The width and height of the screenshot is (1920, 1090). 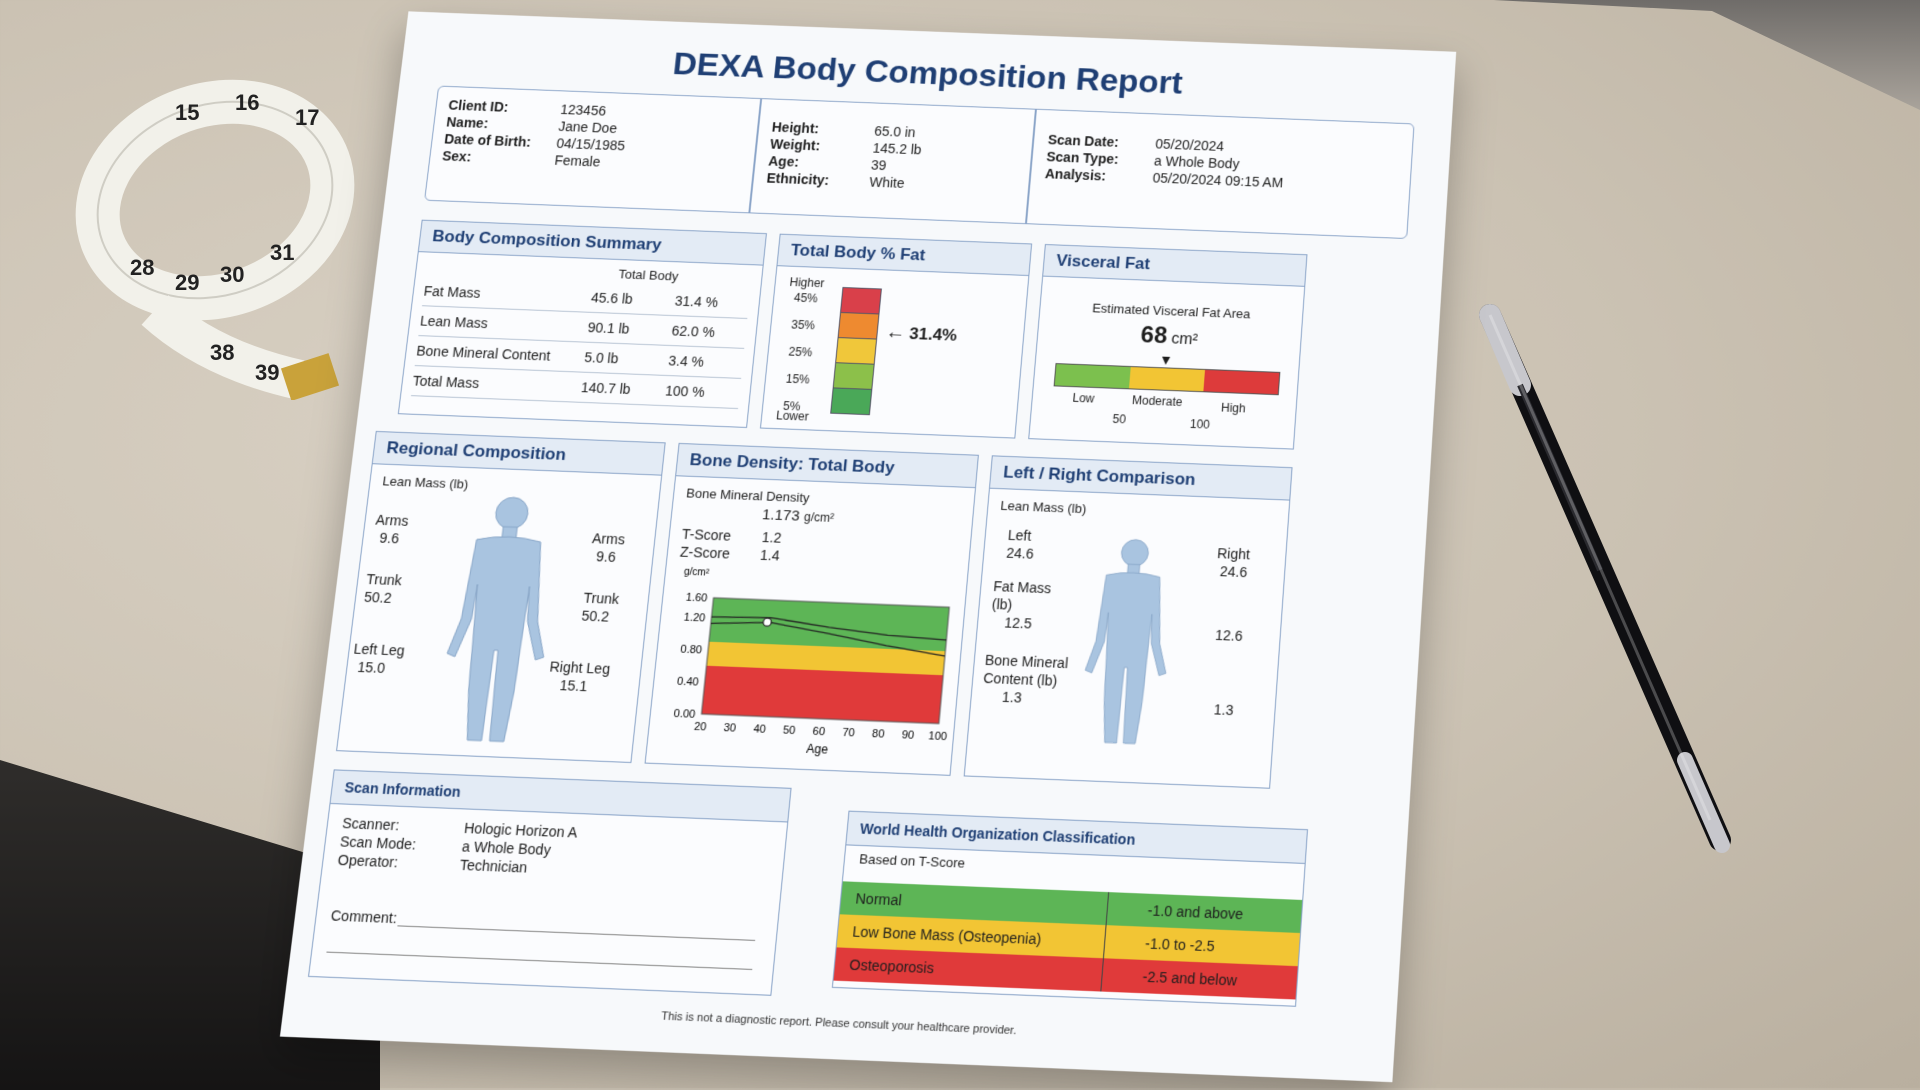 What do you see at coordinates (907, 735) in the screenshot?
I see `bmd-x-tick-label: 90` at bounding box center [907, 735].